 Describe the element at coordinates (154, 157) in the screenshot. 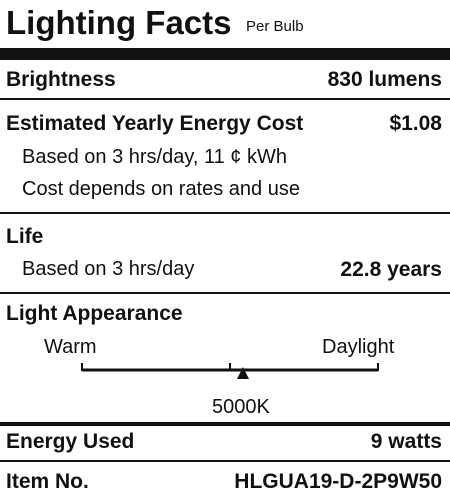

I see `cost-note: Based on 3 hrs/day, 11 ¢ kWh` at that location.